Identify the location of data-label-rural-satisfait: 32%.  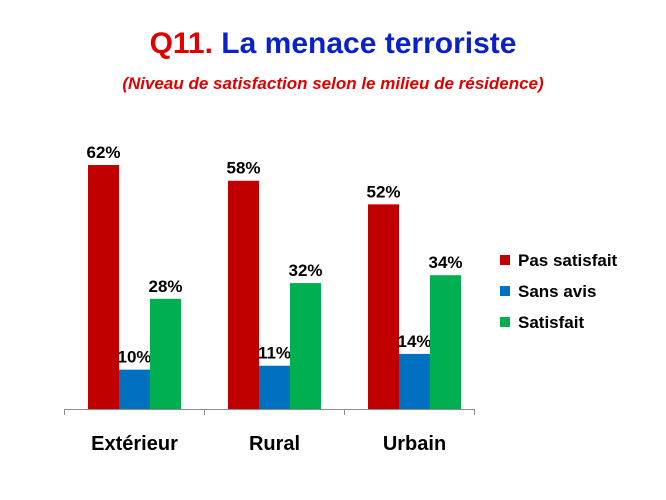
(305, 270).